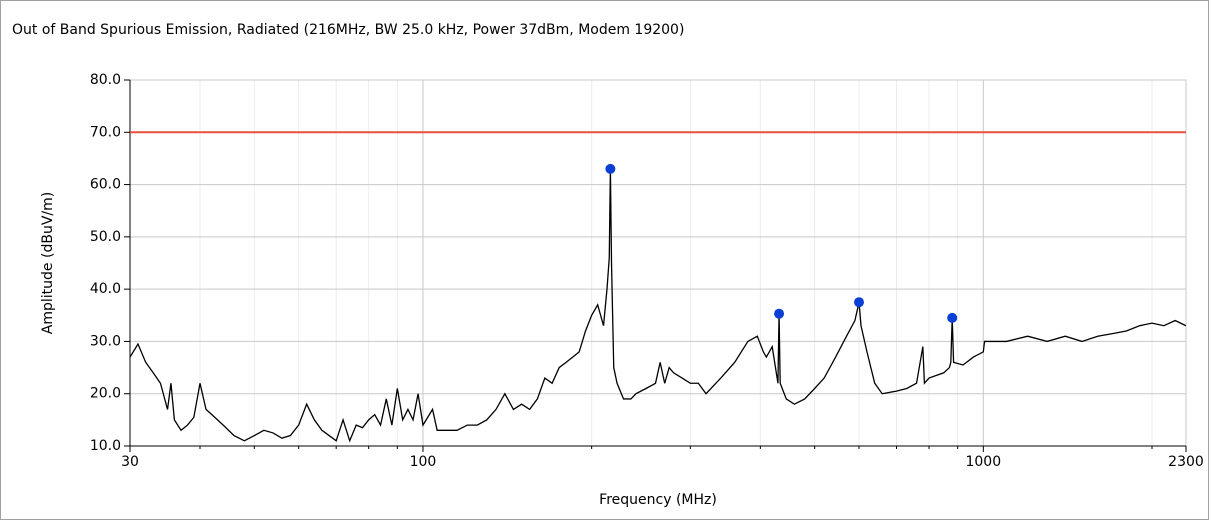 The height and width of the screenshot is (522, 1211). I want to click on y-tick-label: 60.0, so click(105, 185).